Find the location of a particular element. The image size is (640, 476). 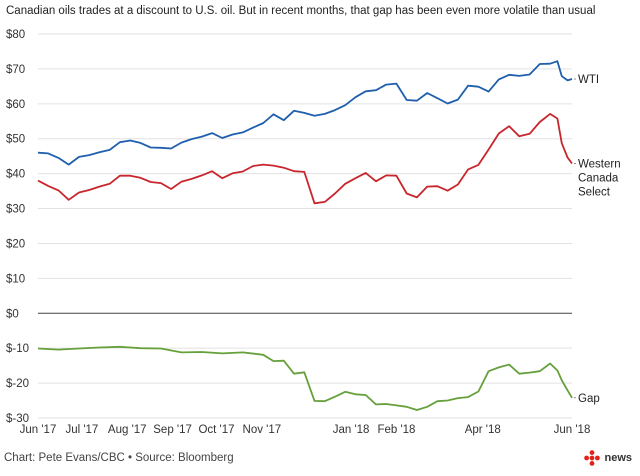

y-tick-label: $40 is located at coordinates (15, 175).